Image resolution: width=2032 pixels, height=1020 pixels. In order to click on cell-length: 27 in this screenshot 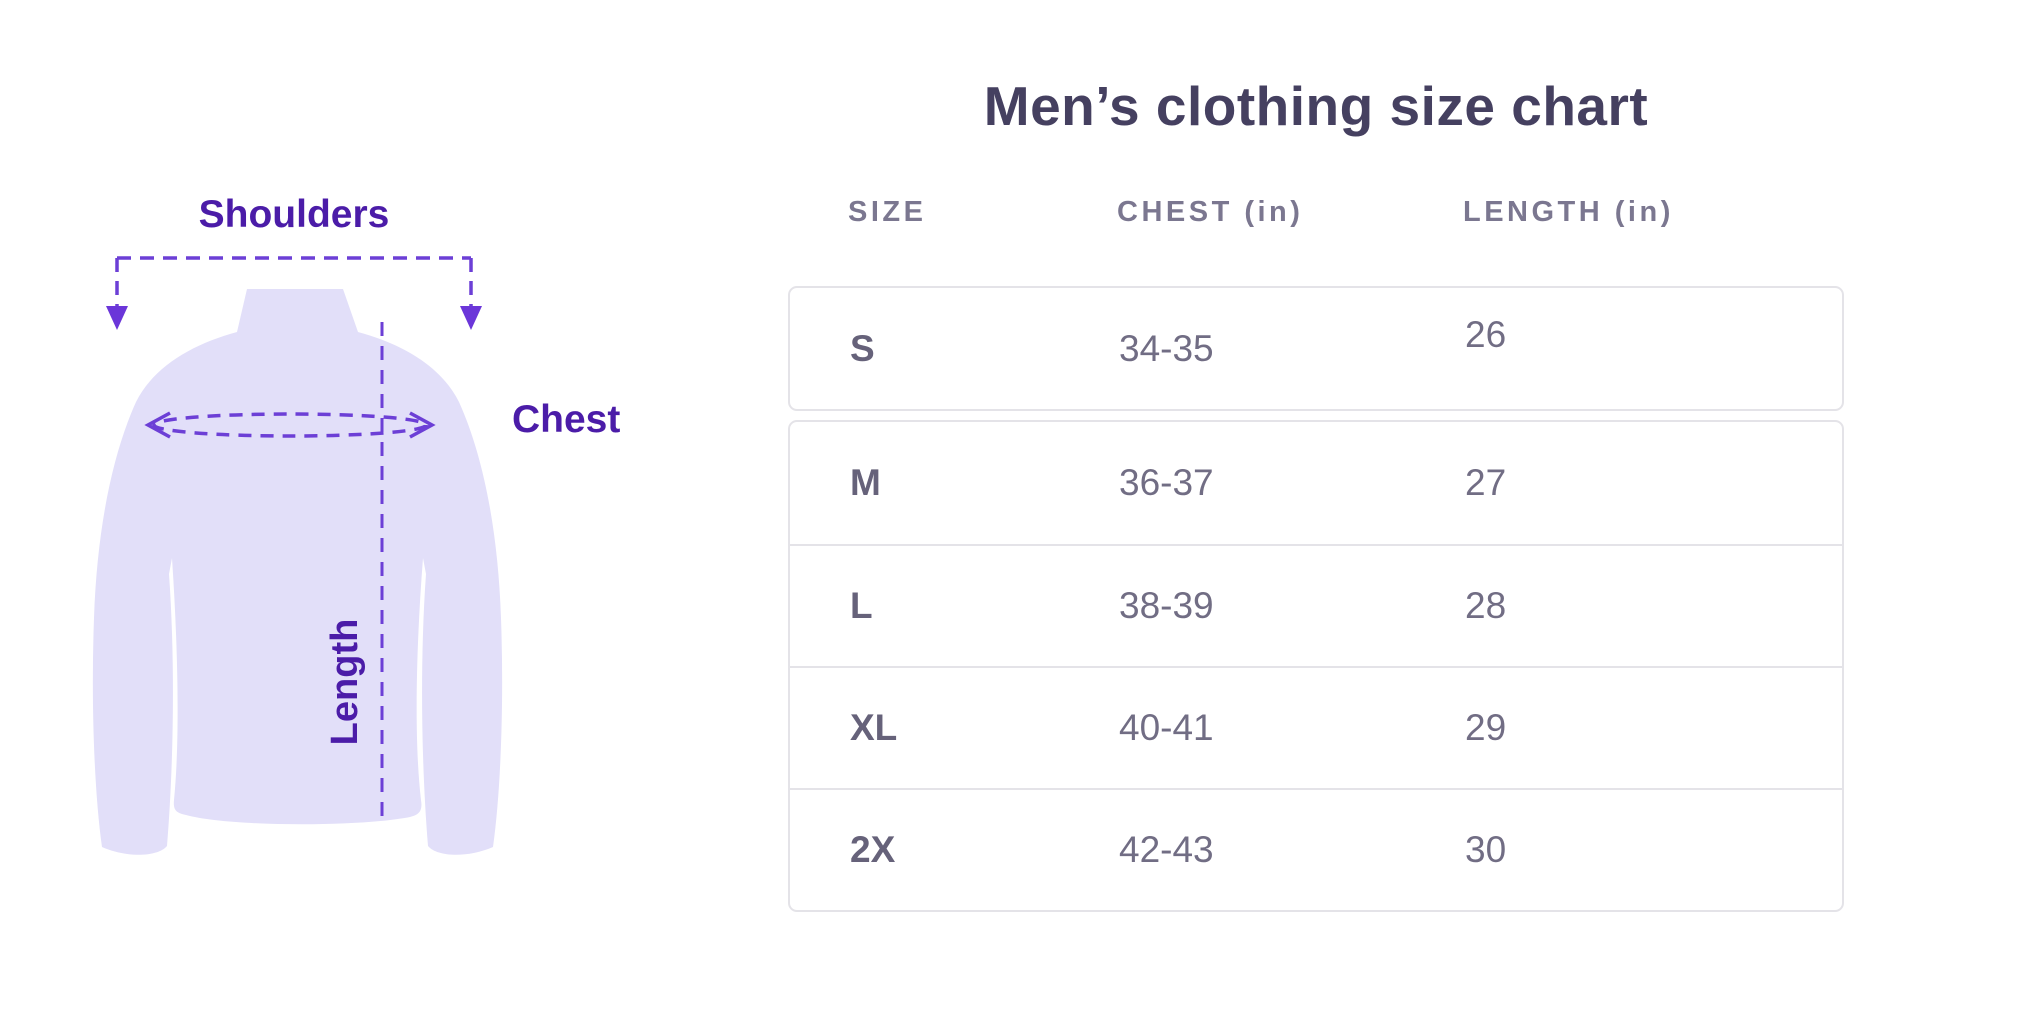, I will do `click(1486, 482)`.